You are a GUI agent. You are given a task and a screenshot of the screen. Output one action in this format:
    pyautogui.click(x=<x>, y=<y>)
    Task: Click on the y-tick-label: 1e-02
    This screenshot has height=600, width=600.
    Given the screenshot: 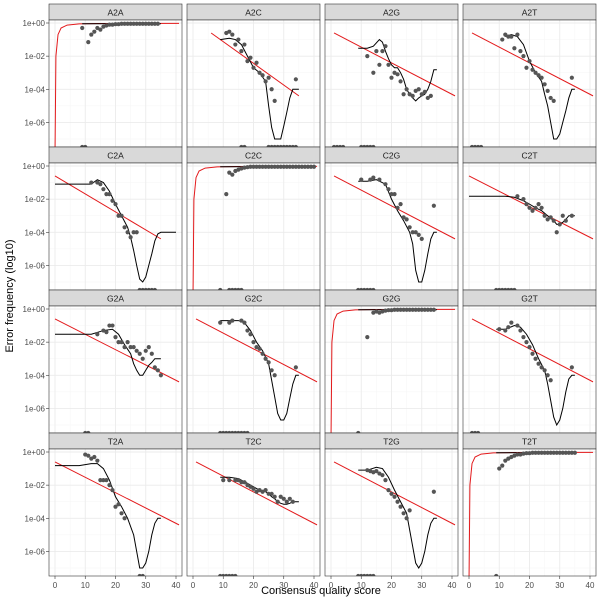 What is the action you would take?
    pyautogui.click(x=35, y=342)
    